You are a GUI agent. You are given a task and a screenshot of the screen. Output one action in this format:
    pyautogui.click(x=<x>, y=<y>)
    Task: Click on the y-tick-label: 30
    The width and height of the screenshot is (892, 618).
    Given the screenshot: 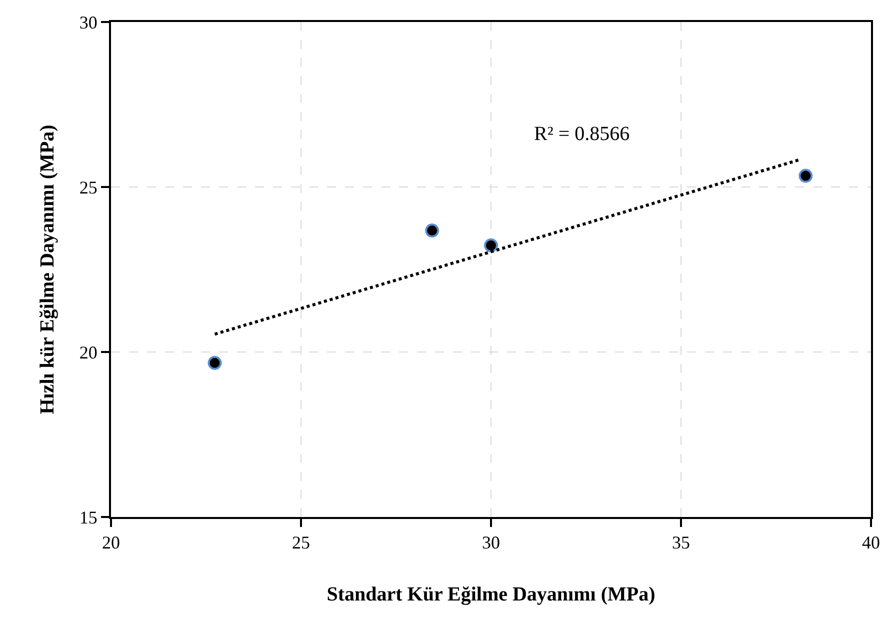 What is the action you would take?
    pyautogui.click(x=88, y=22)
    